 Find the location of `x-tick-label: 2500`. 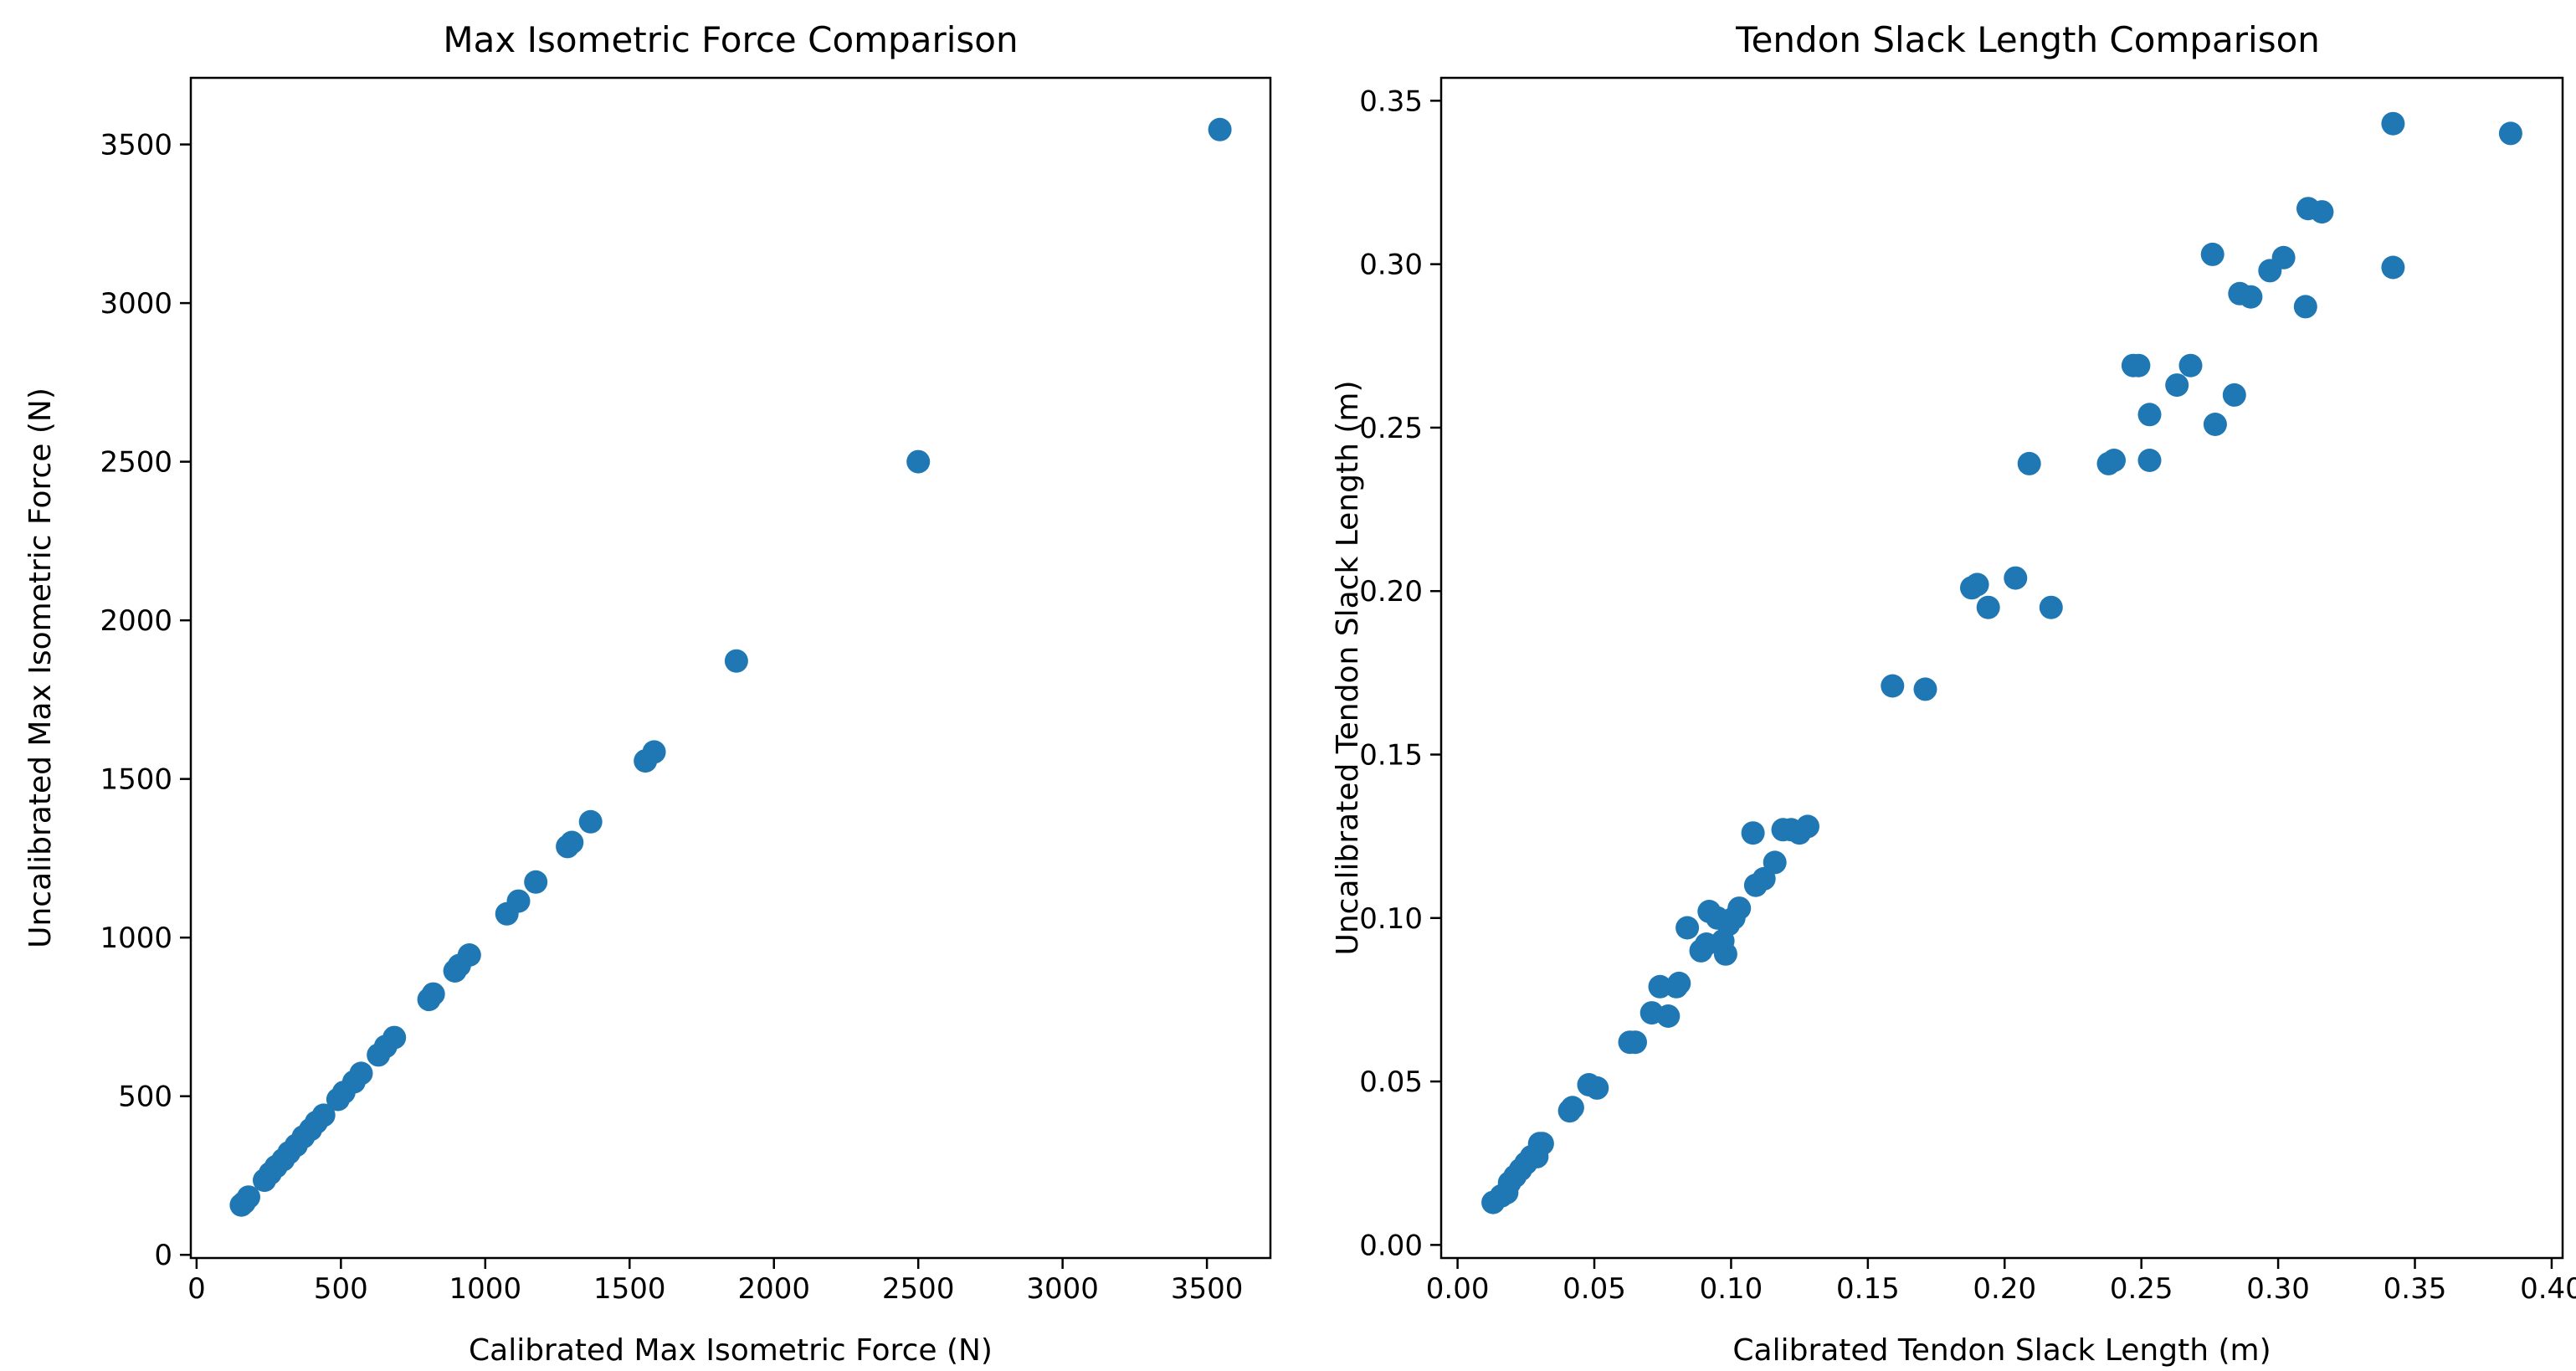

x-tick-label: 2500 is located at coordinates (918, 1289).